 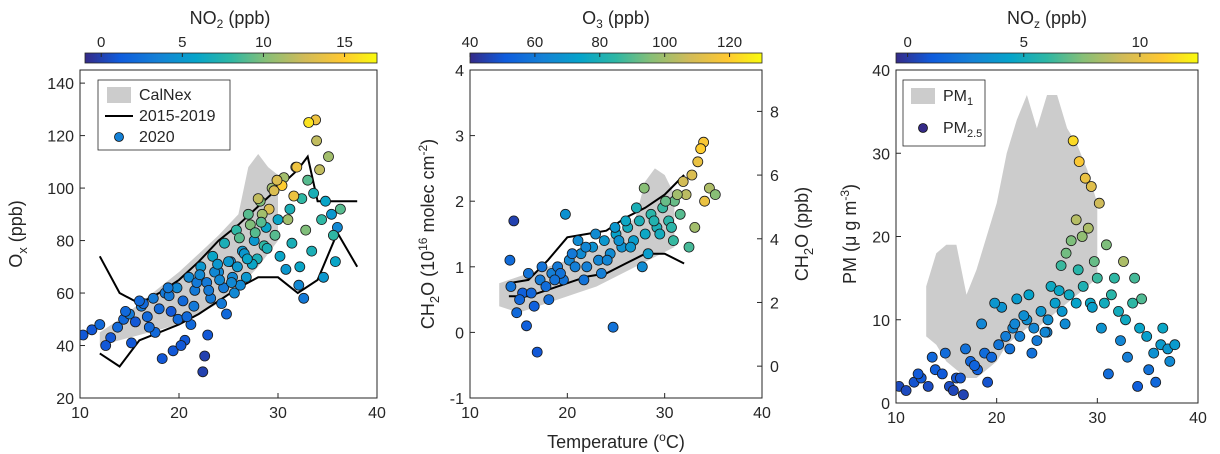 I want to click on y-axis-label-ox: Ox (ppb), so click(x=18, y=234).